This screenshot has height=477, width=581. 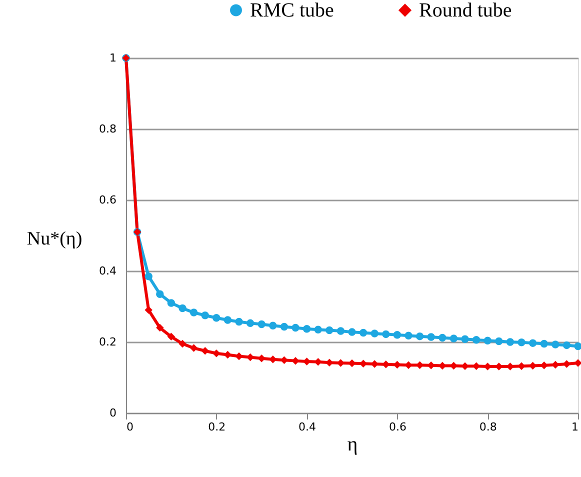 I want to click on y-tick-label: 0.8, so click(x=107, y=129).